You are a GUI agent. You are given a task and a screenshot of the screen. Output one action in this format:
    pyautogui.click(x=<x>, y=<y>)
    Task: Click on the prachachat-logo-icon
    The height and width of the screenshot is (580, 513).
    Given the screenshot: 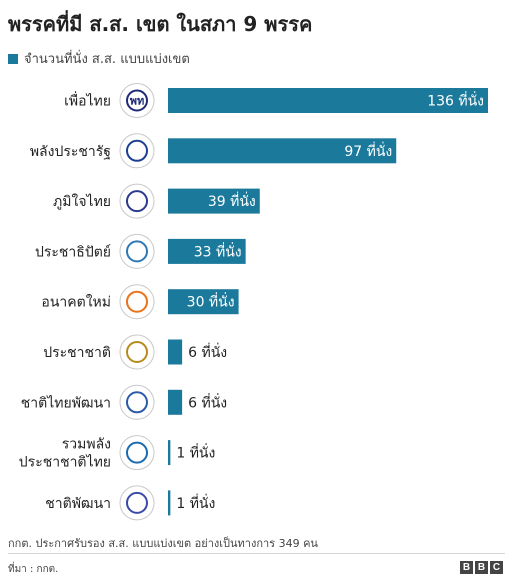 What is the action you would take?
    pyautogui.click(x=137, y=352)
    